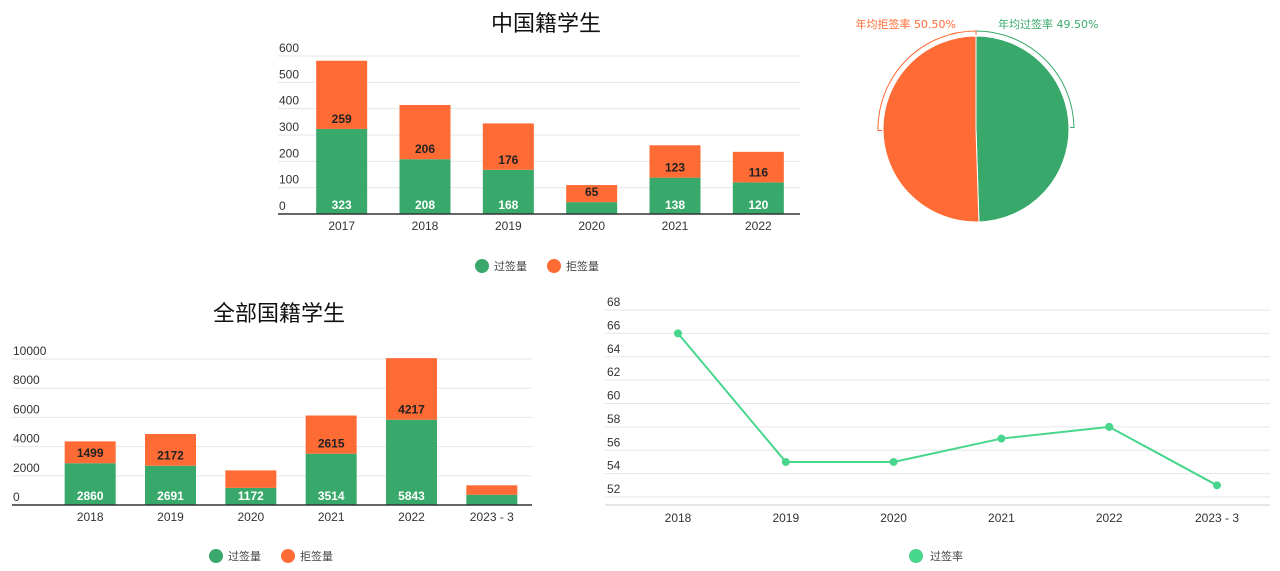 The image size is (1280, 571). I want to click on chart1-xtick-label: 2021, so click(675, 226).